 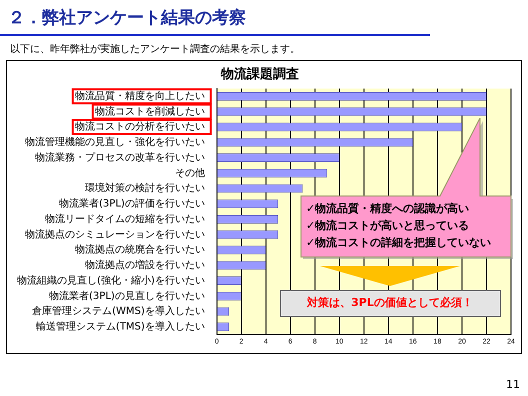 What do you see at coordinates (144, 188) in the screenshot?
I see `y-tick-label: 環境対策の検討を行いたい` at bounding box center [144, 188].